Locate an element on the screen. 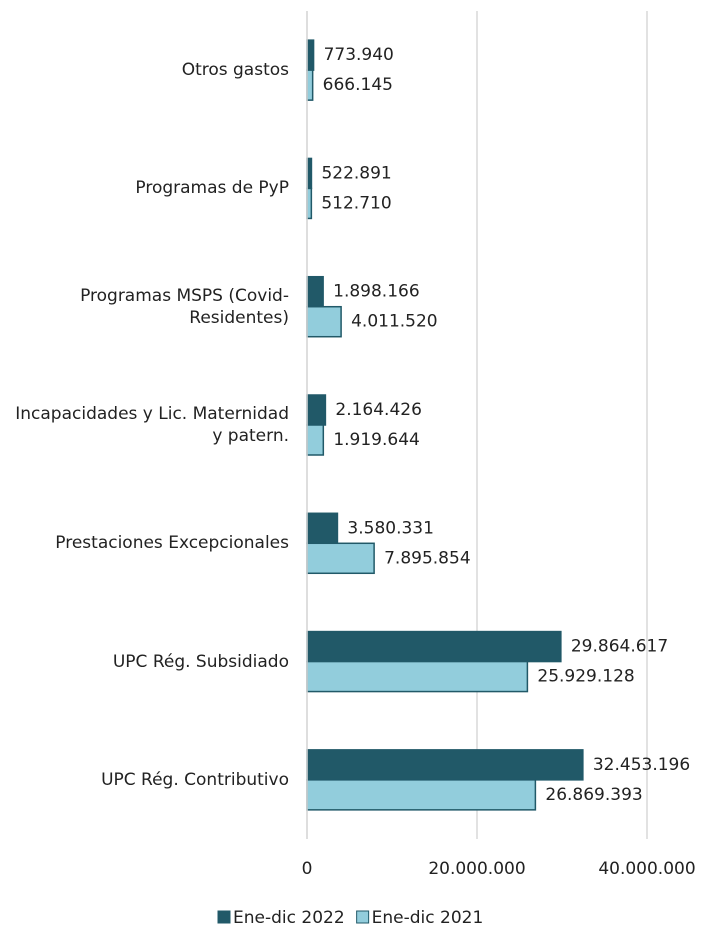 This screenshot has height=932, width=715. category-label: Prestaciones Excepcionales is located at coordinates (172, 543).